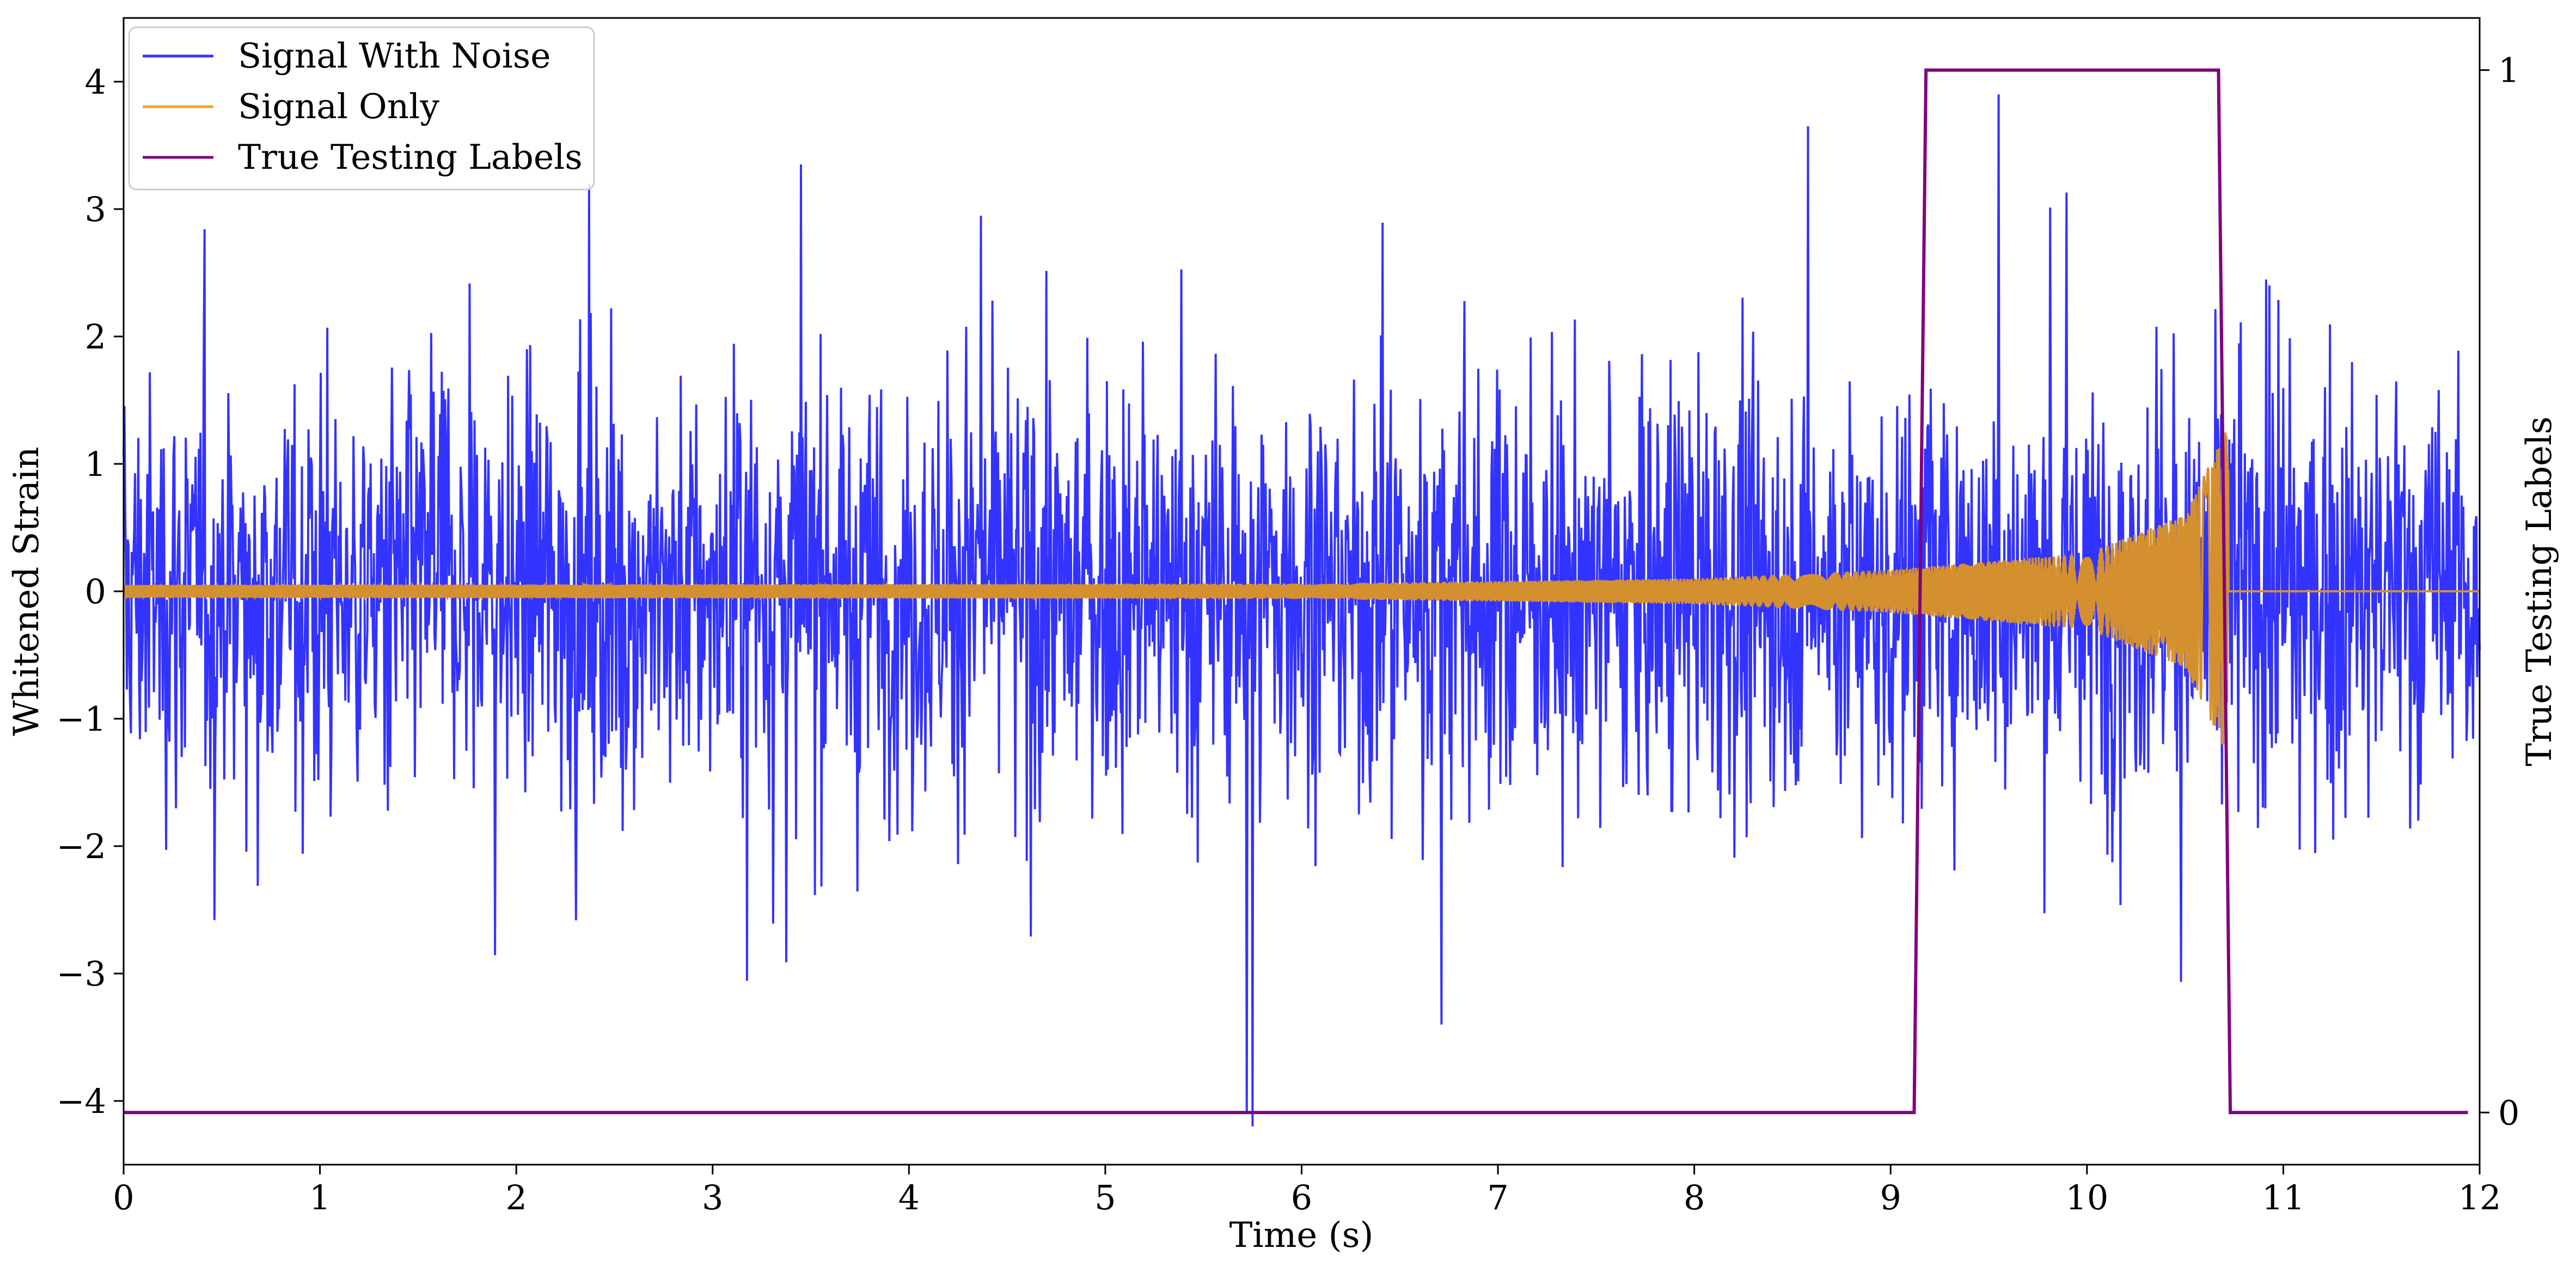 This screenshot has height=1273, width=2576. Describe the element at coordinates (2508, 70) in the screenshot. I see `y2-tick-label: 1` at that location.